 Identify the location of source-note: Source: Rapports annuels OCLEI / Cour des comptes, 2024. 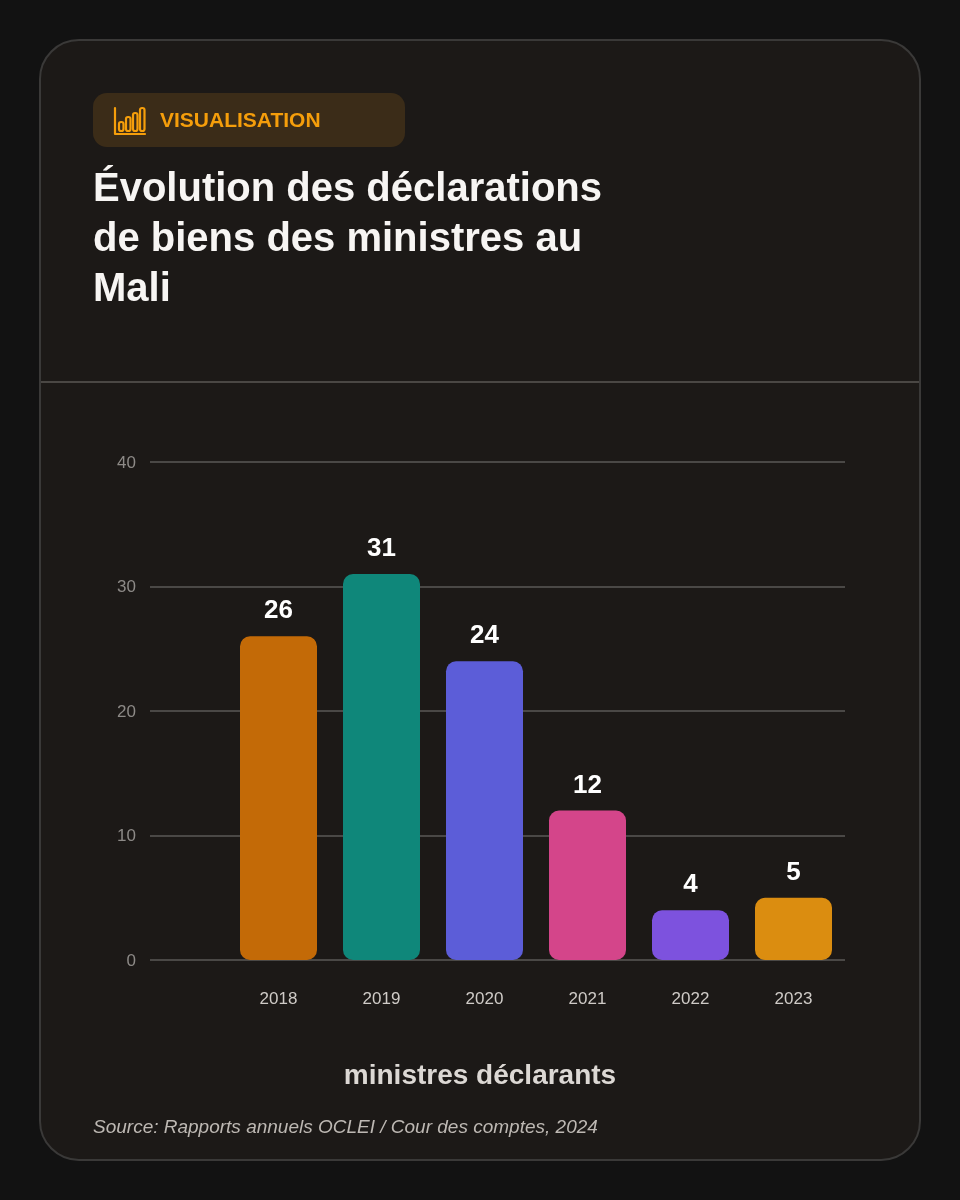
(345, 1126).